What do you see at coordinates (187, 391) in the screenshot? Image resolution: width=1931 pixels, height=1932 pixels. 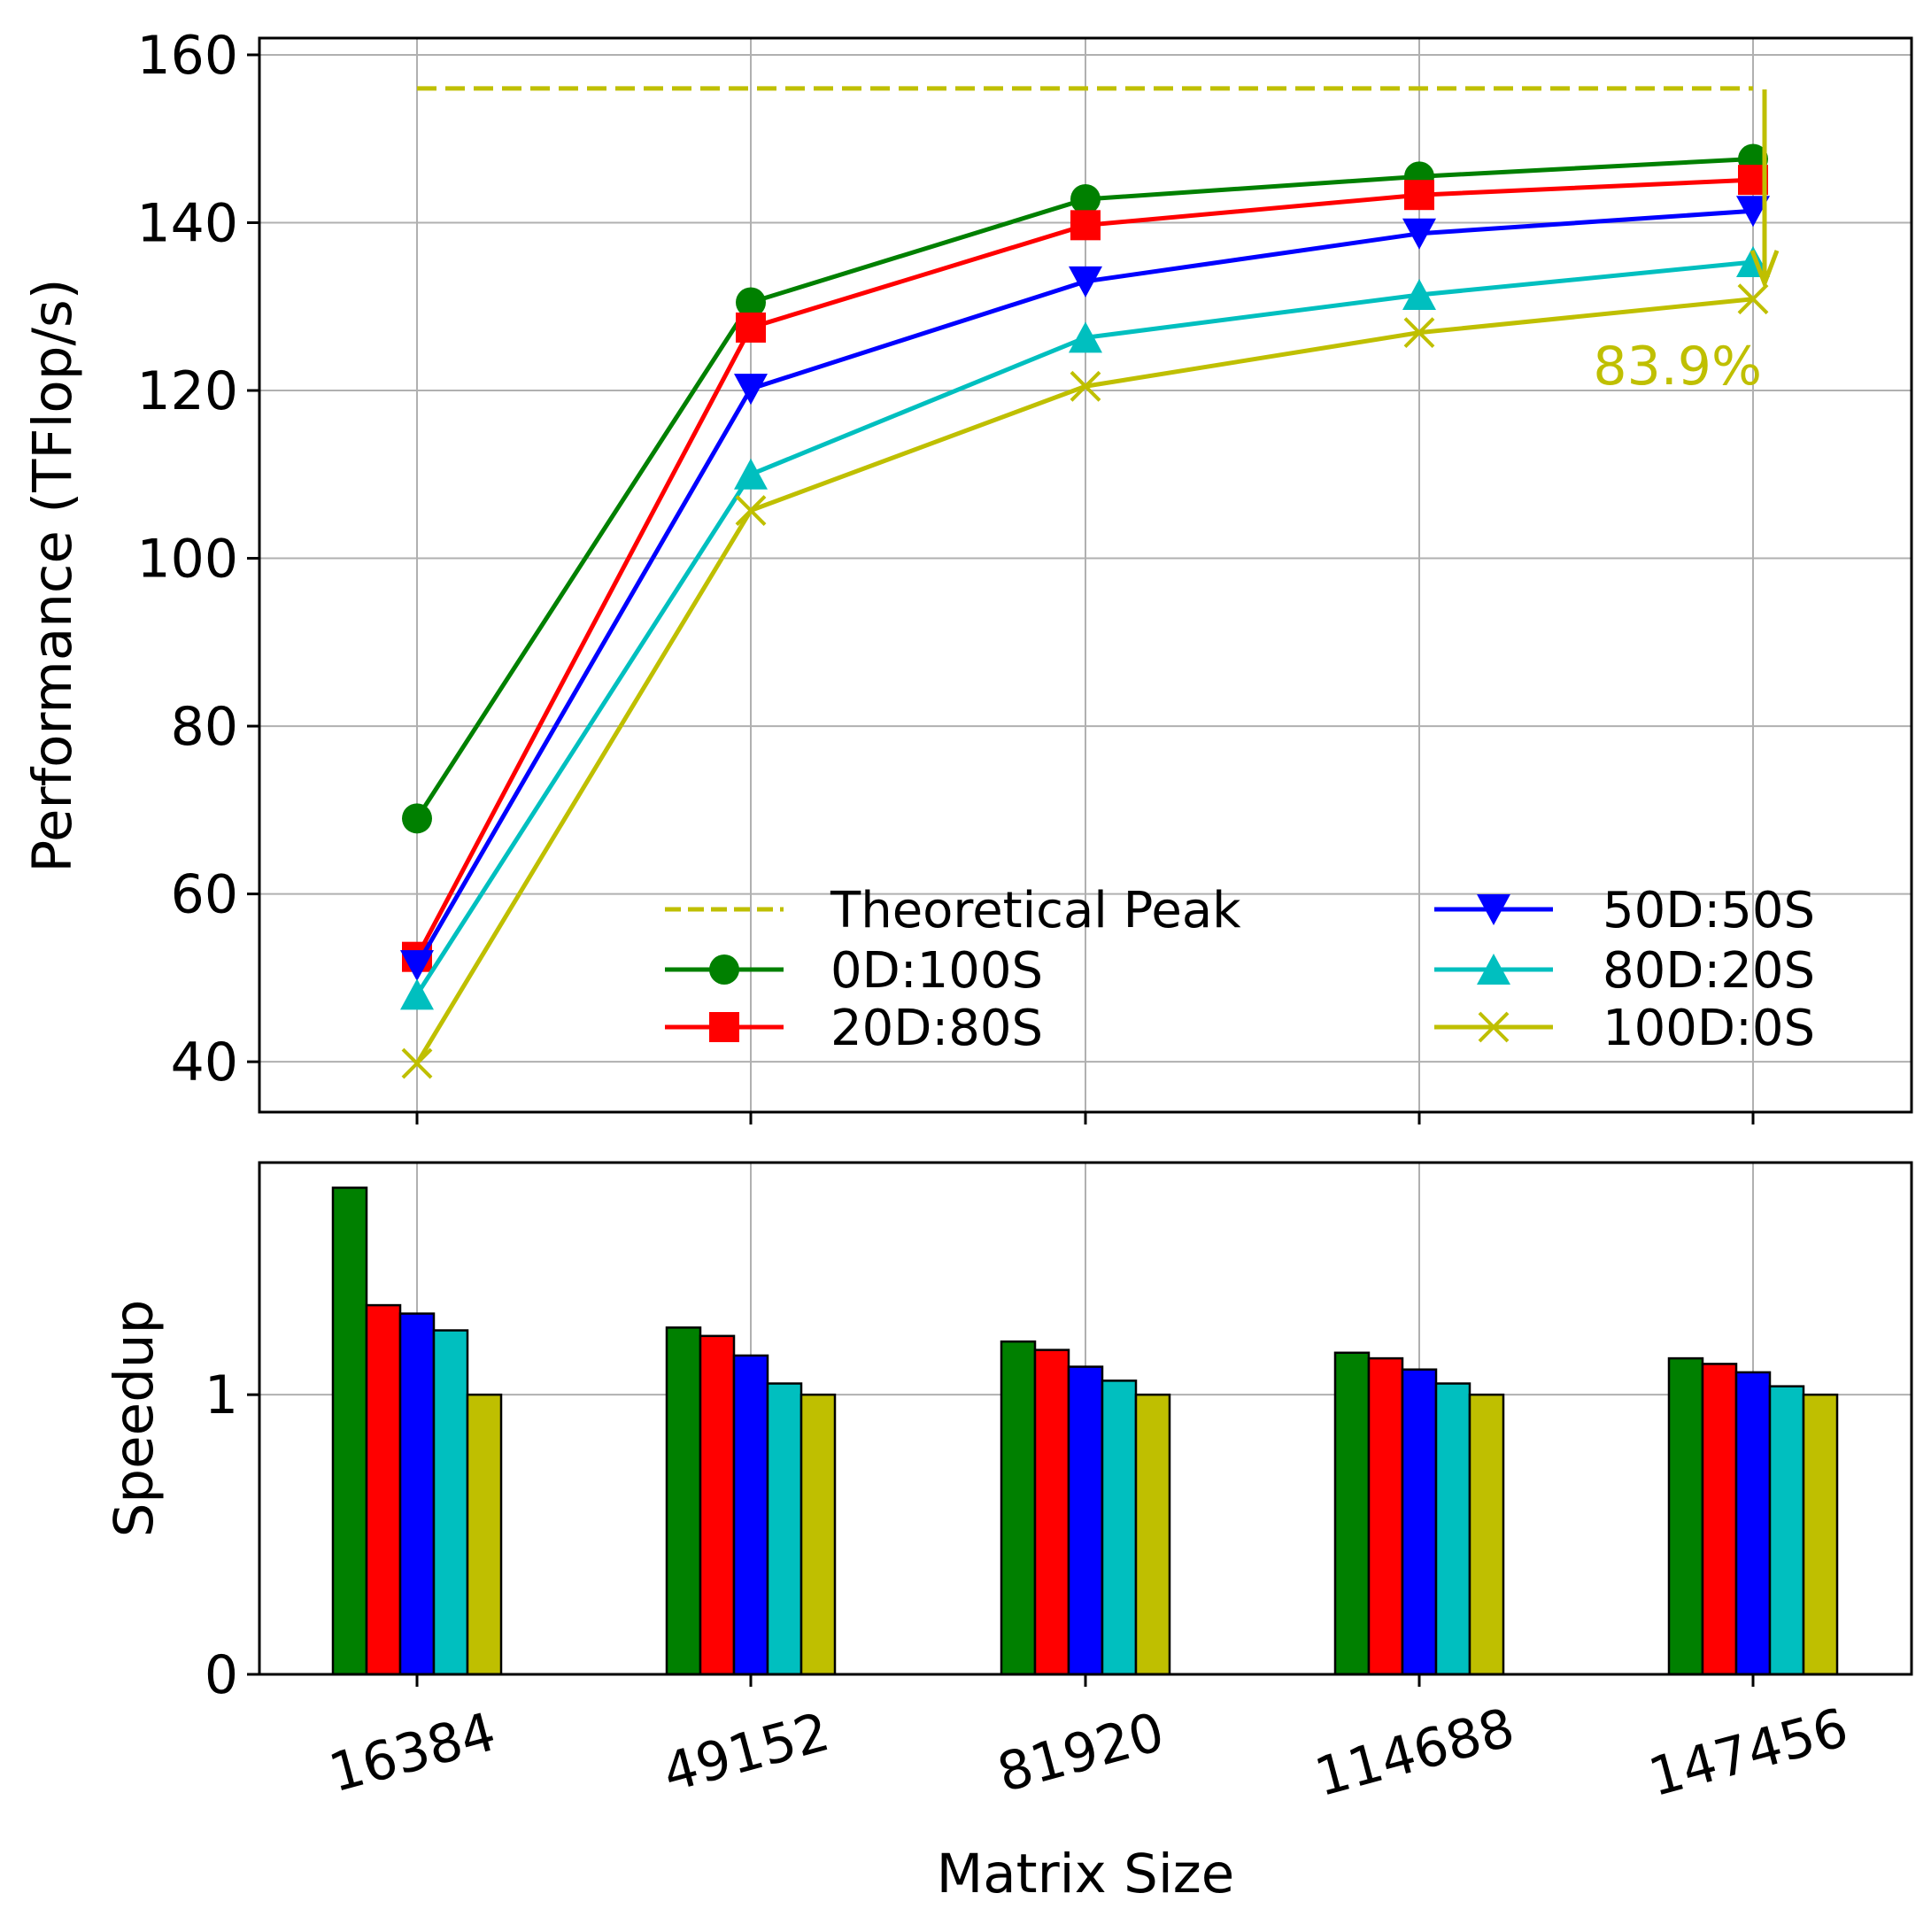 I see `perf-y-tick-label-120: 120` at bounding box center [187, 391].